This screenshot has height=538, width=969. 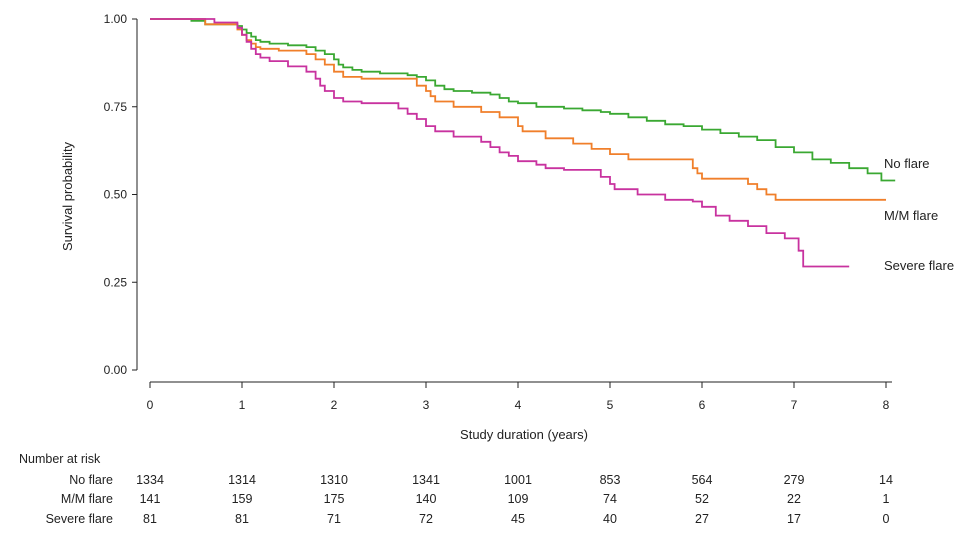 What do you see at coordinates (886, 405) in the screenshot?
I see `x-tick-label: 8` at bounding box center [886, 405].